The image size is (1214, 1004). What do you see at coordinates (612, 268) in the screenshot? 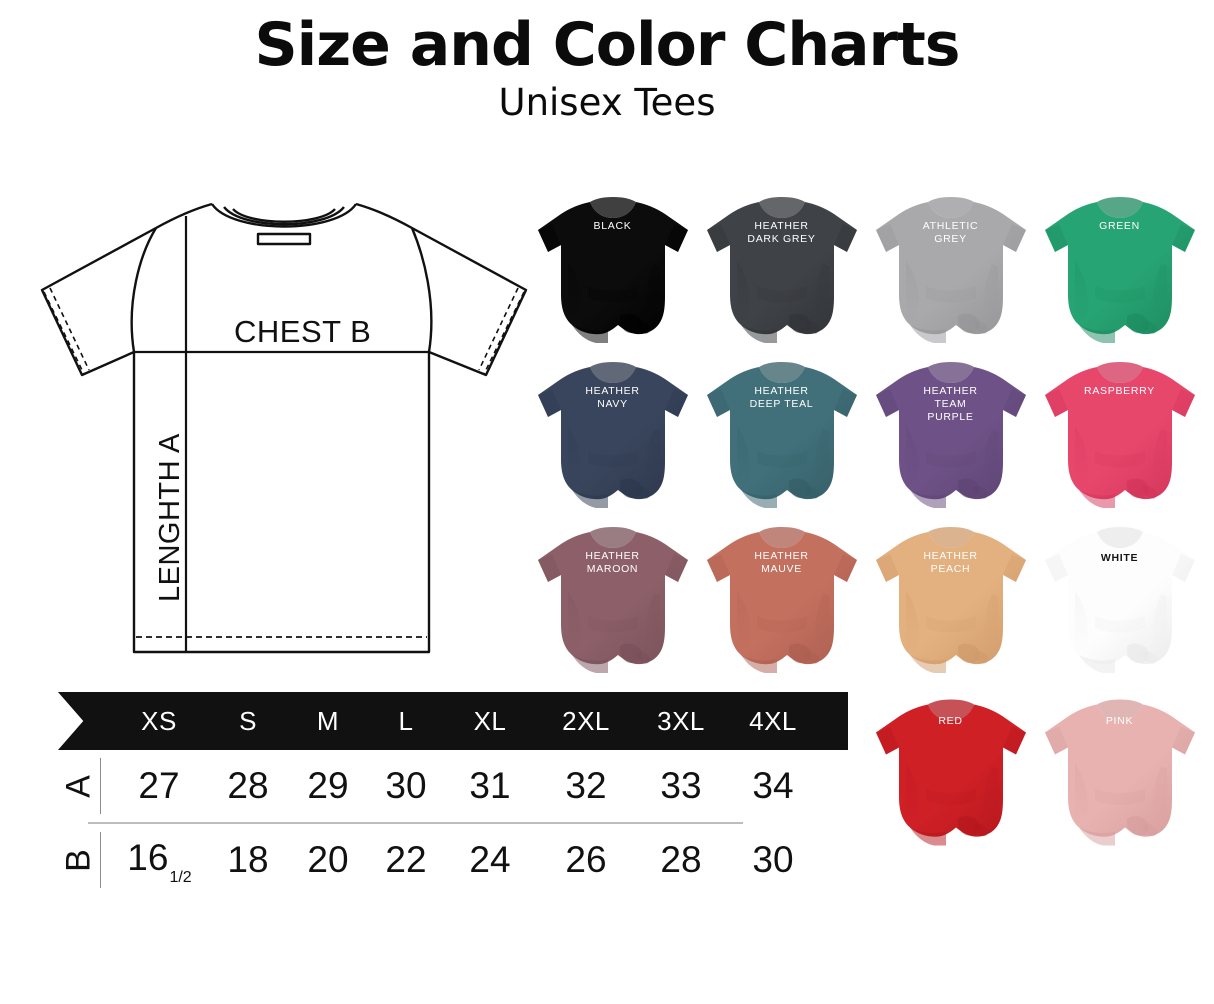
I see `color-swatch-black: BLACK` at bounding box center [612, 268].